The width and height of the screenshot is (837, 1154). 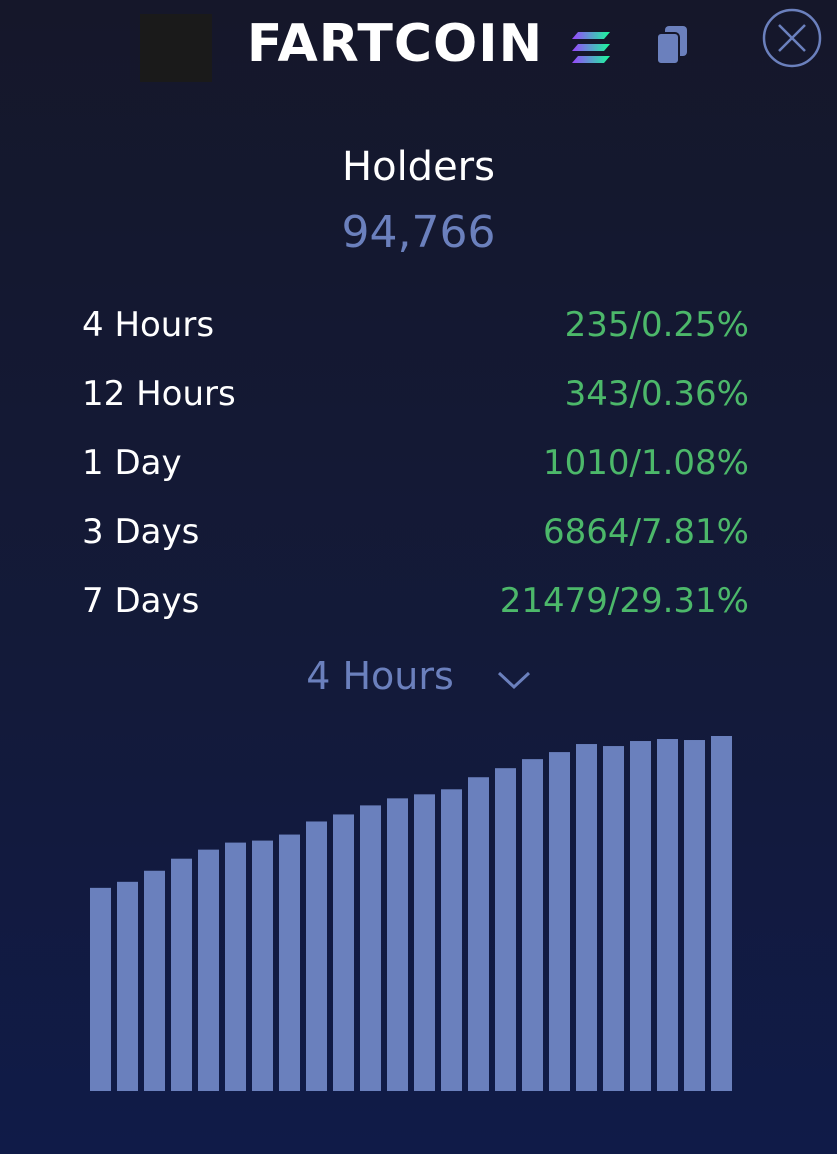 I want to click on holders-value: 94,766, so click(x=418, y=232).